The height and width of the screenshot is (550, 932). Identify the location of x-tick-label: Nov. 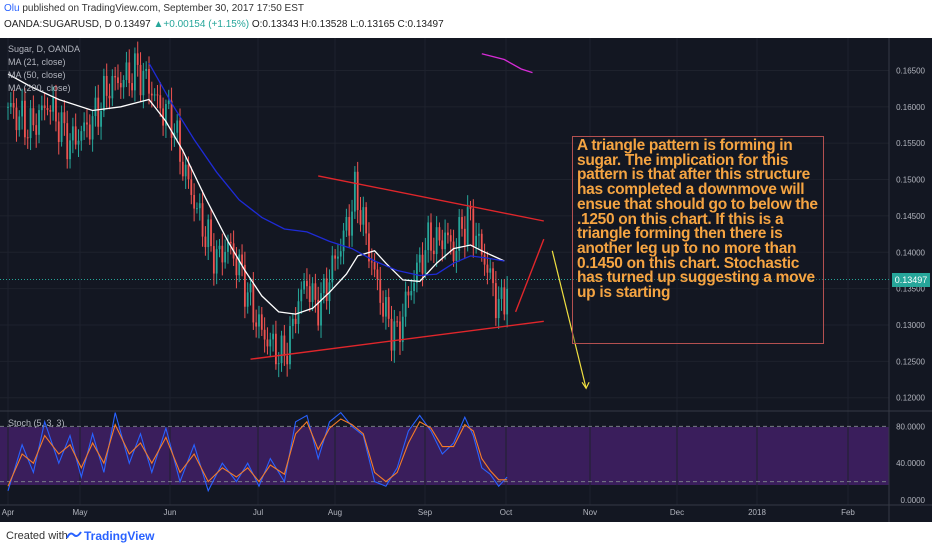
(590, 512).